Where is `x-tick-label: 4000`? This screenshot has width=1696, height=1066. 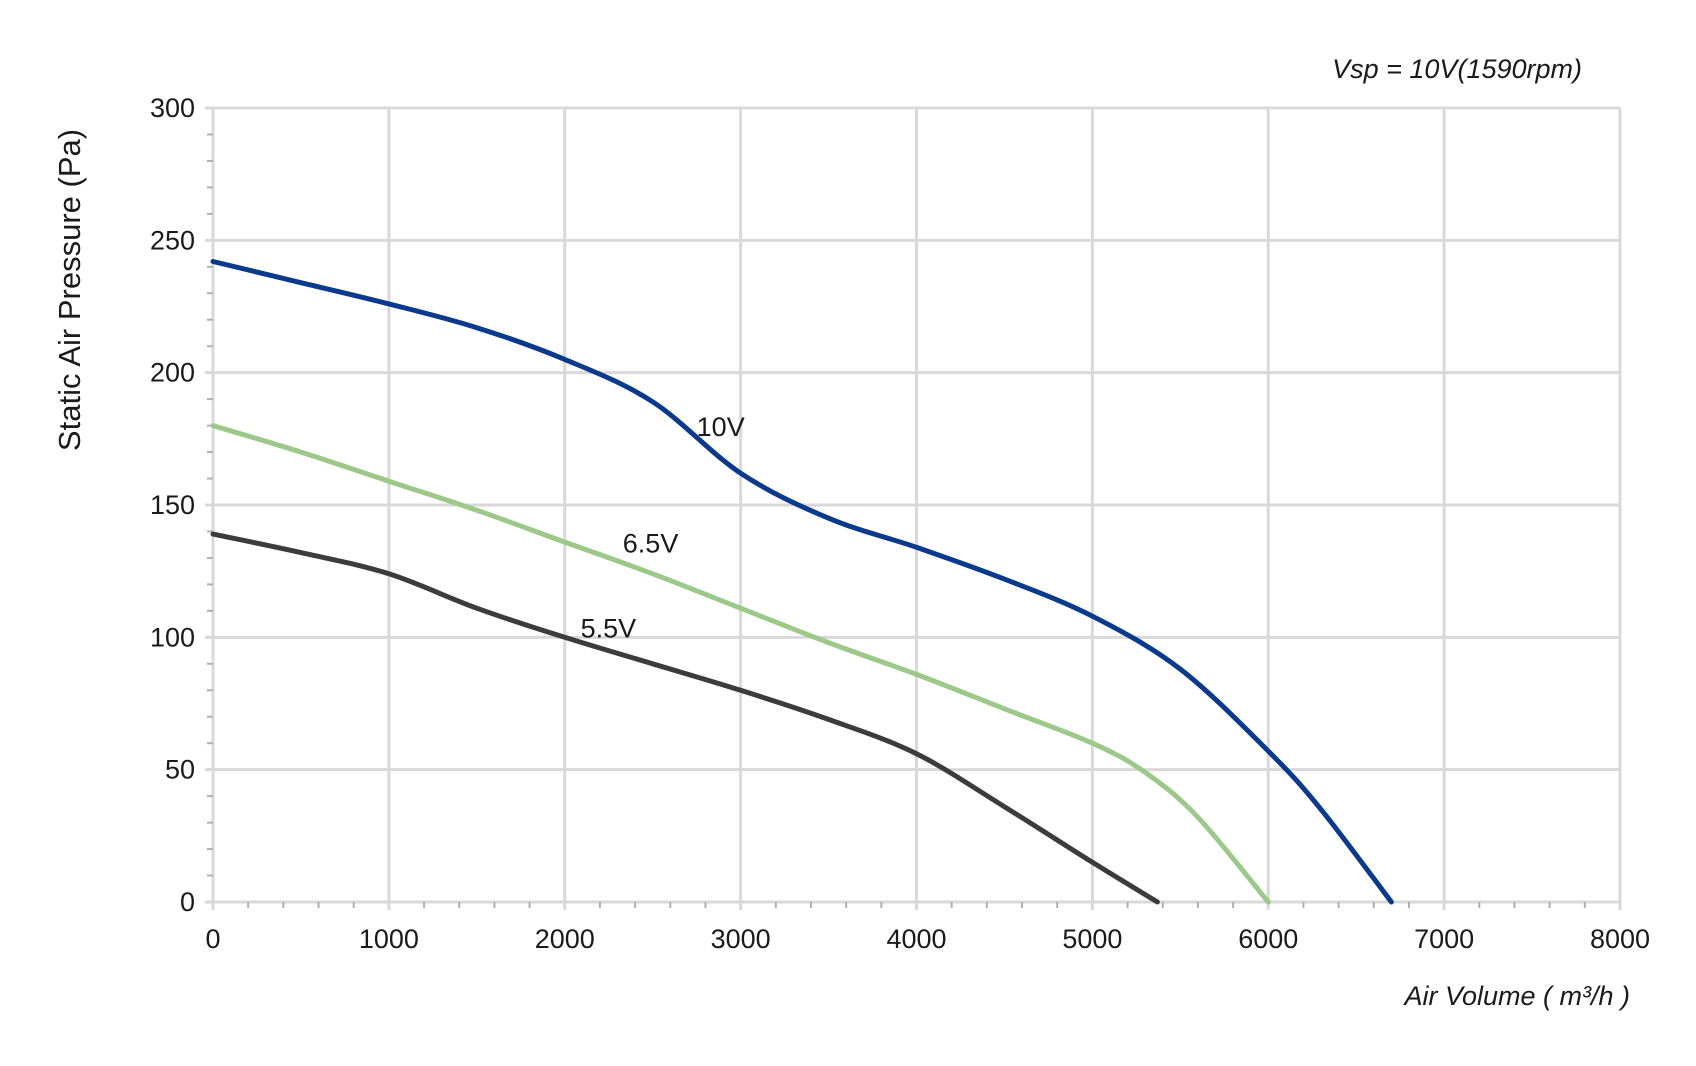
x-tick-label: 4000 is located at coordinates (916, 939).